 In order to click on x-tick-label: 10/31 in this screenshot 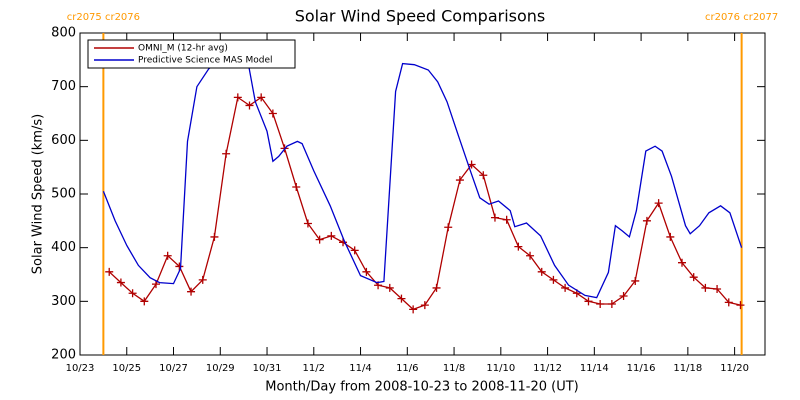, I will do `click(267, 368)`.